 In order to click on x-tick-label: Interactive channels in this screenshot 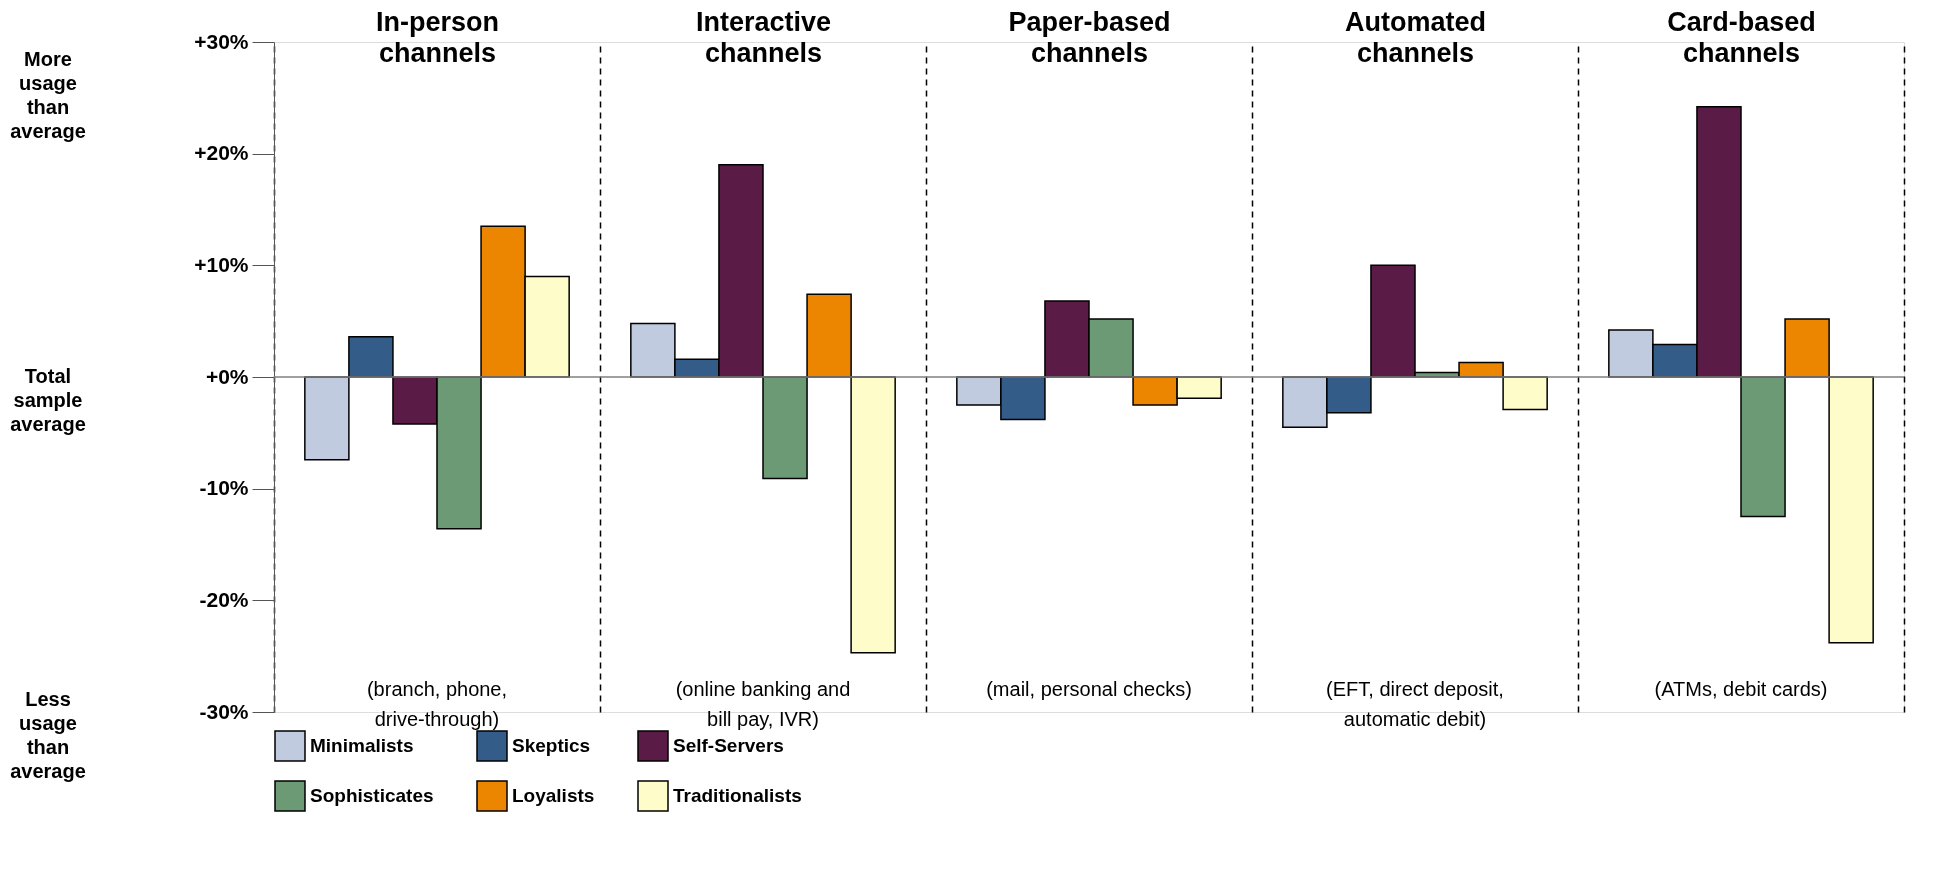, I will do `click(763, 37)`.